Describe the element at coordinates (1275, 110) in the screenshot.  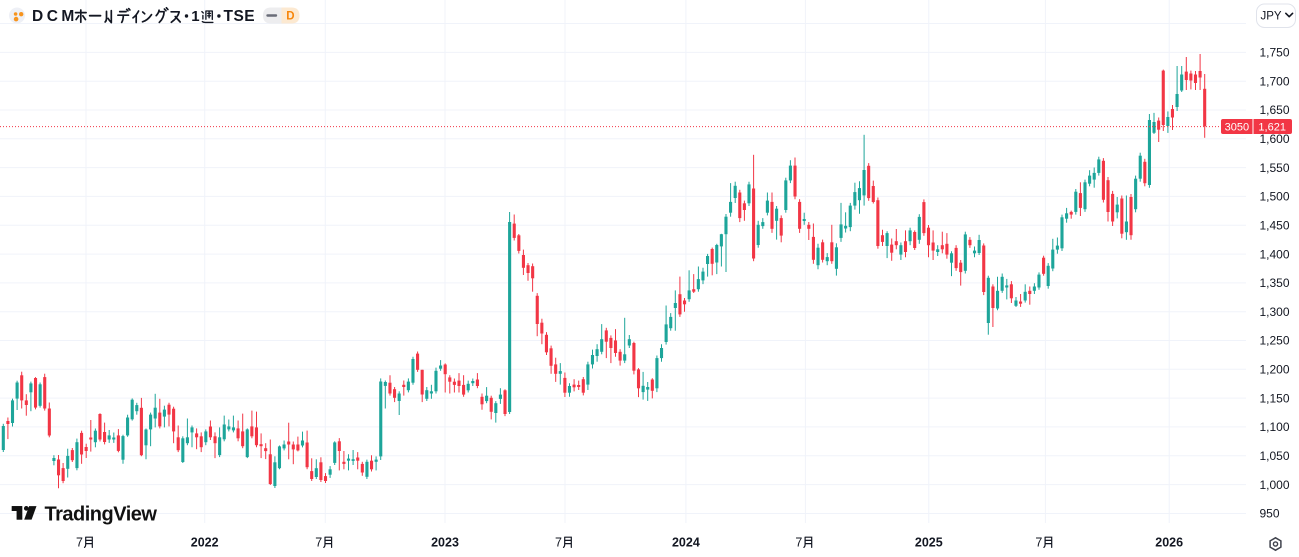
I see `svg-text: 1,650` at that location.